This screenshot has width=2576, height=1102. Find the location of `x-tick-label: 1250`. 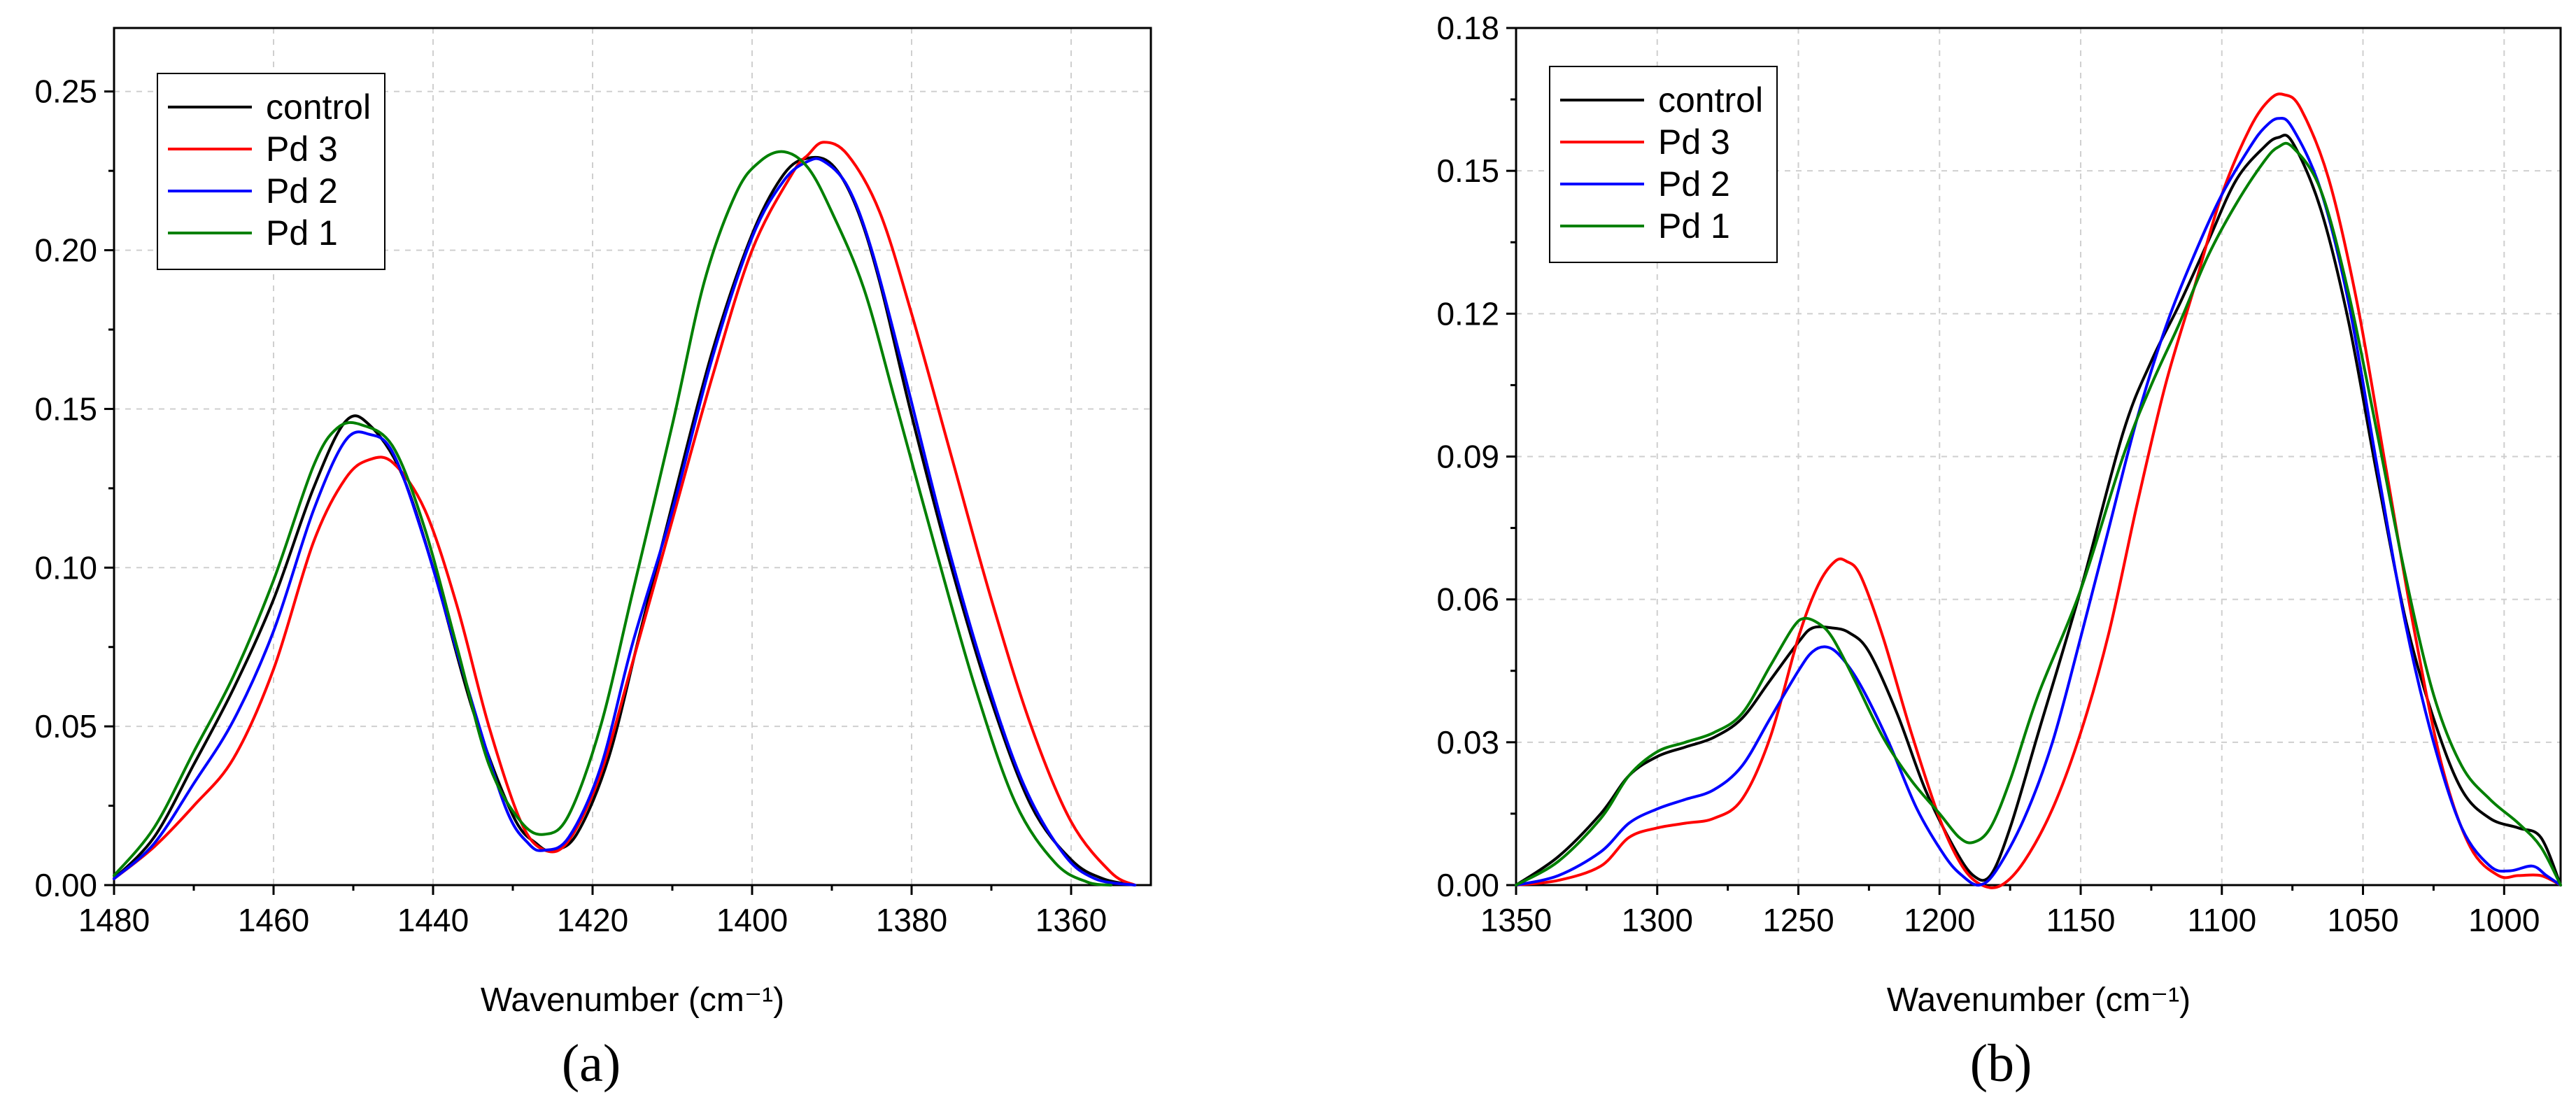

x-tick-label: 1250 is located at coordinates (1798, 920).